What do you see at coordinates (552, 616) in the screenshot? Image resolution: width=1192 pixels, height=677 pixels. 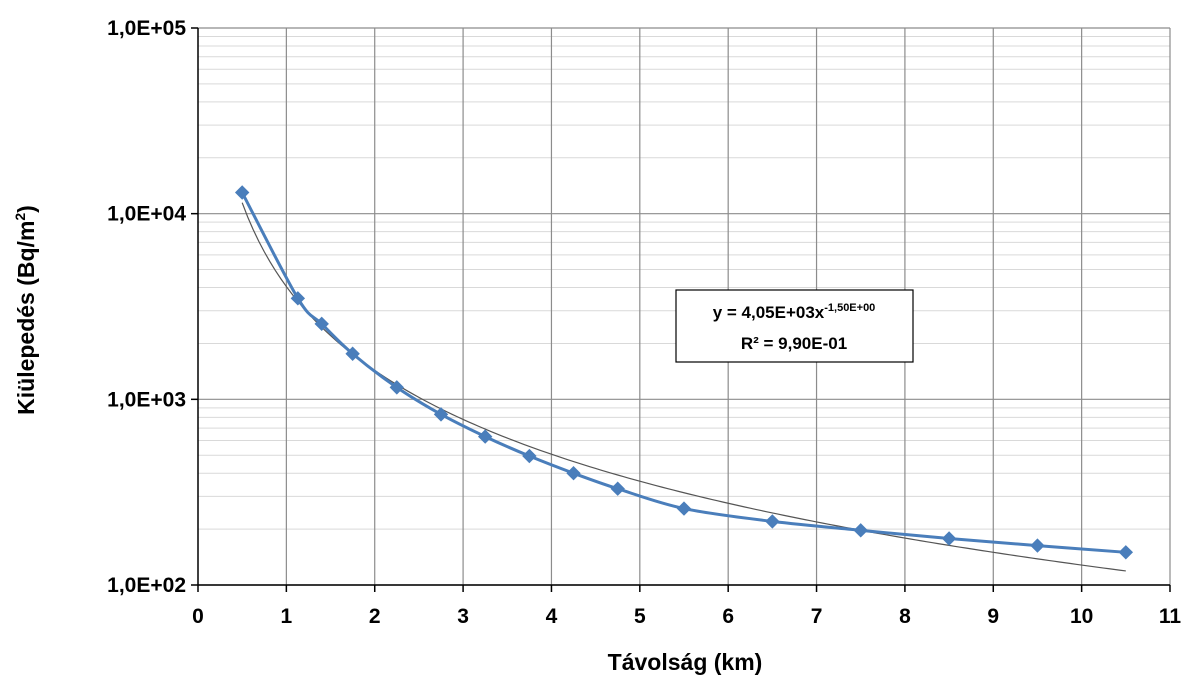 I see `x-tick-label: 4` at bounding box center [552, 616].